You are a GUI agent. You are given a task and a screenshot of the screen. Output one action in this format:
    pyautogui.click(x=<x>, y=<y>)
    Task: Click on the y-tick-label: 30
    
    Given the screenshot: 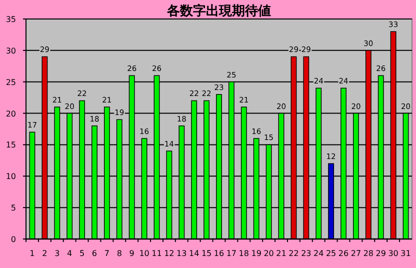 What is the action you would take?
    pyautogui.click(x=11, y=51)
    